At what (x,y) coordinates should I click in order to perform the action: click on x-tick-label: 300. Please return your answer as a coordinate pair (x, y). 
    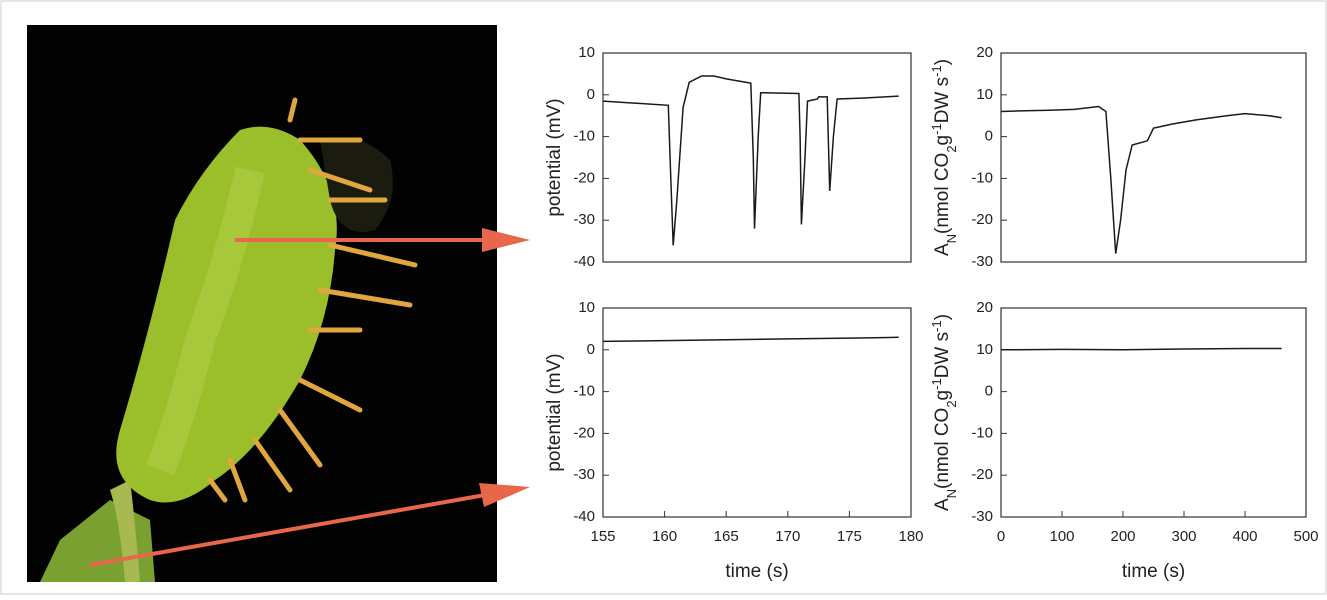
    Looking at the image, I should click on (1183, 536).